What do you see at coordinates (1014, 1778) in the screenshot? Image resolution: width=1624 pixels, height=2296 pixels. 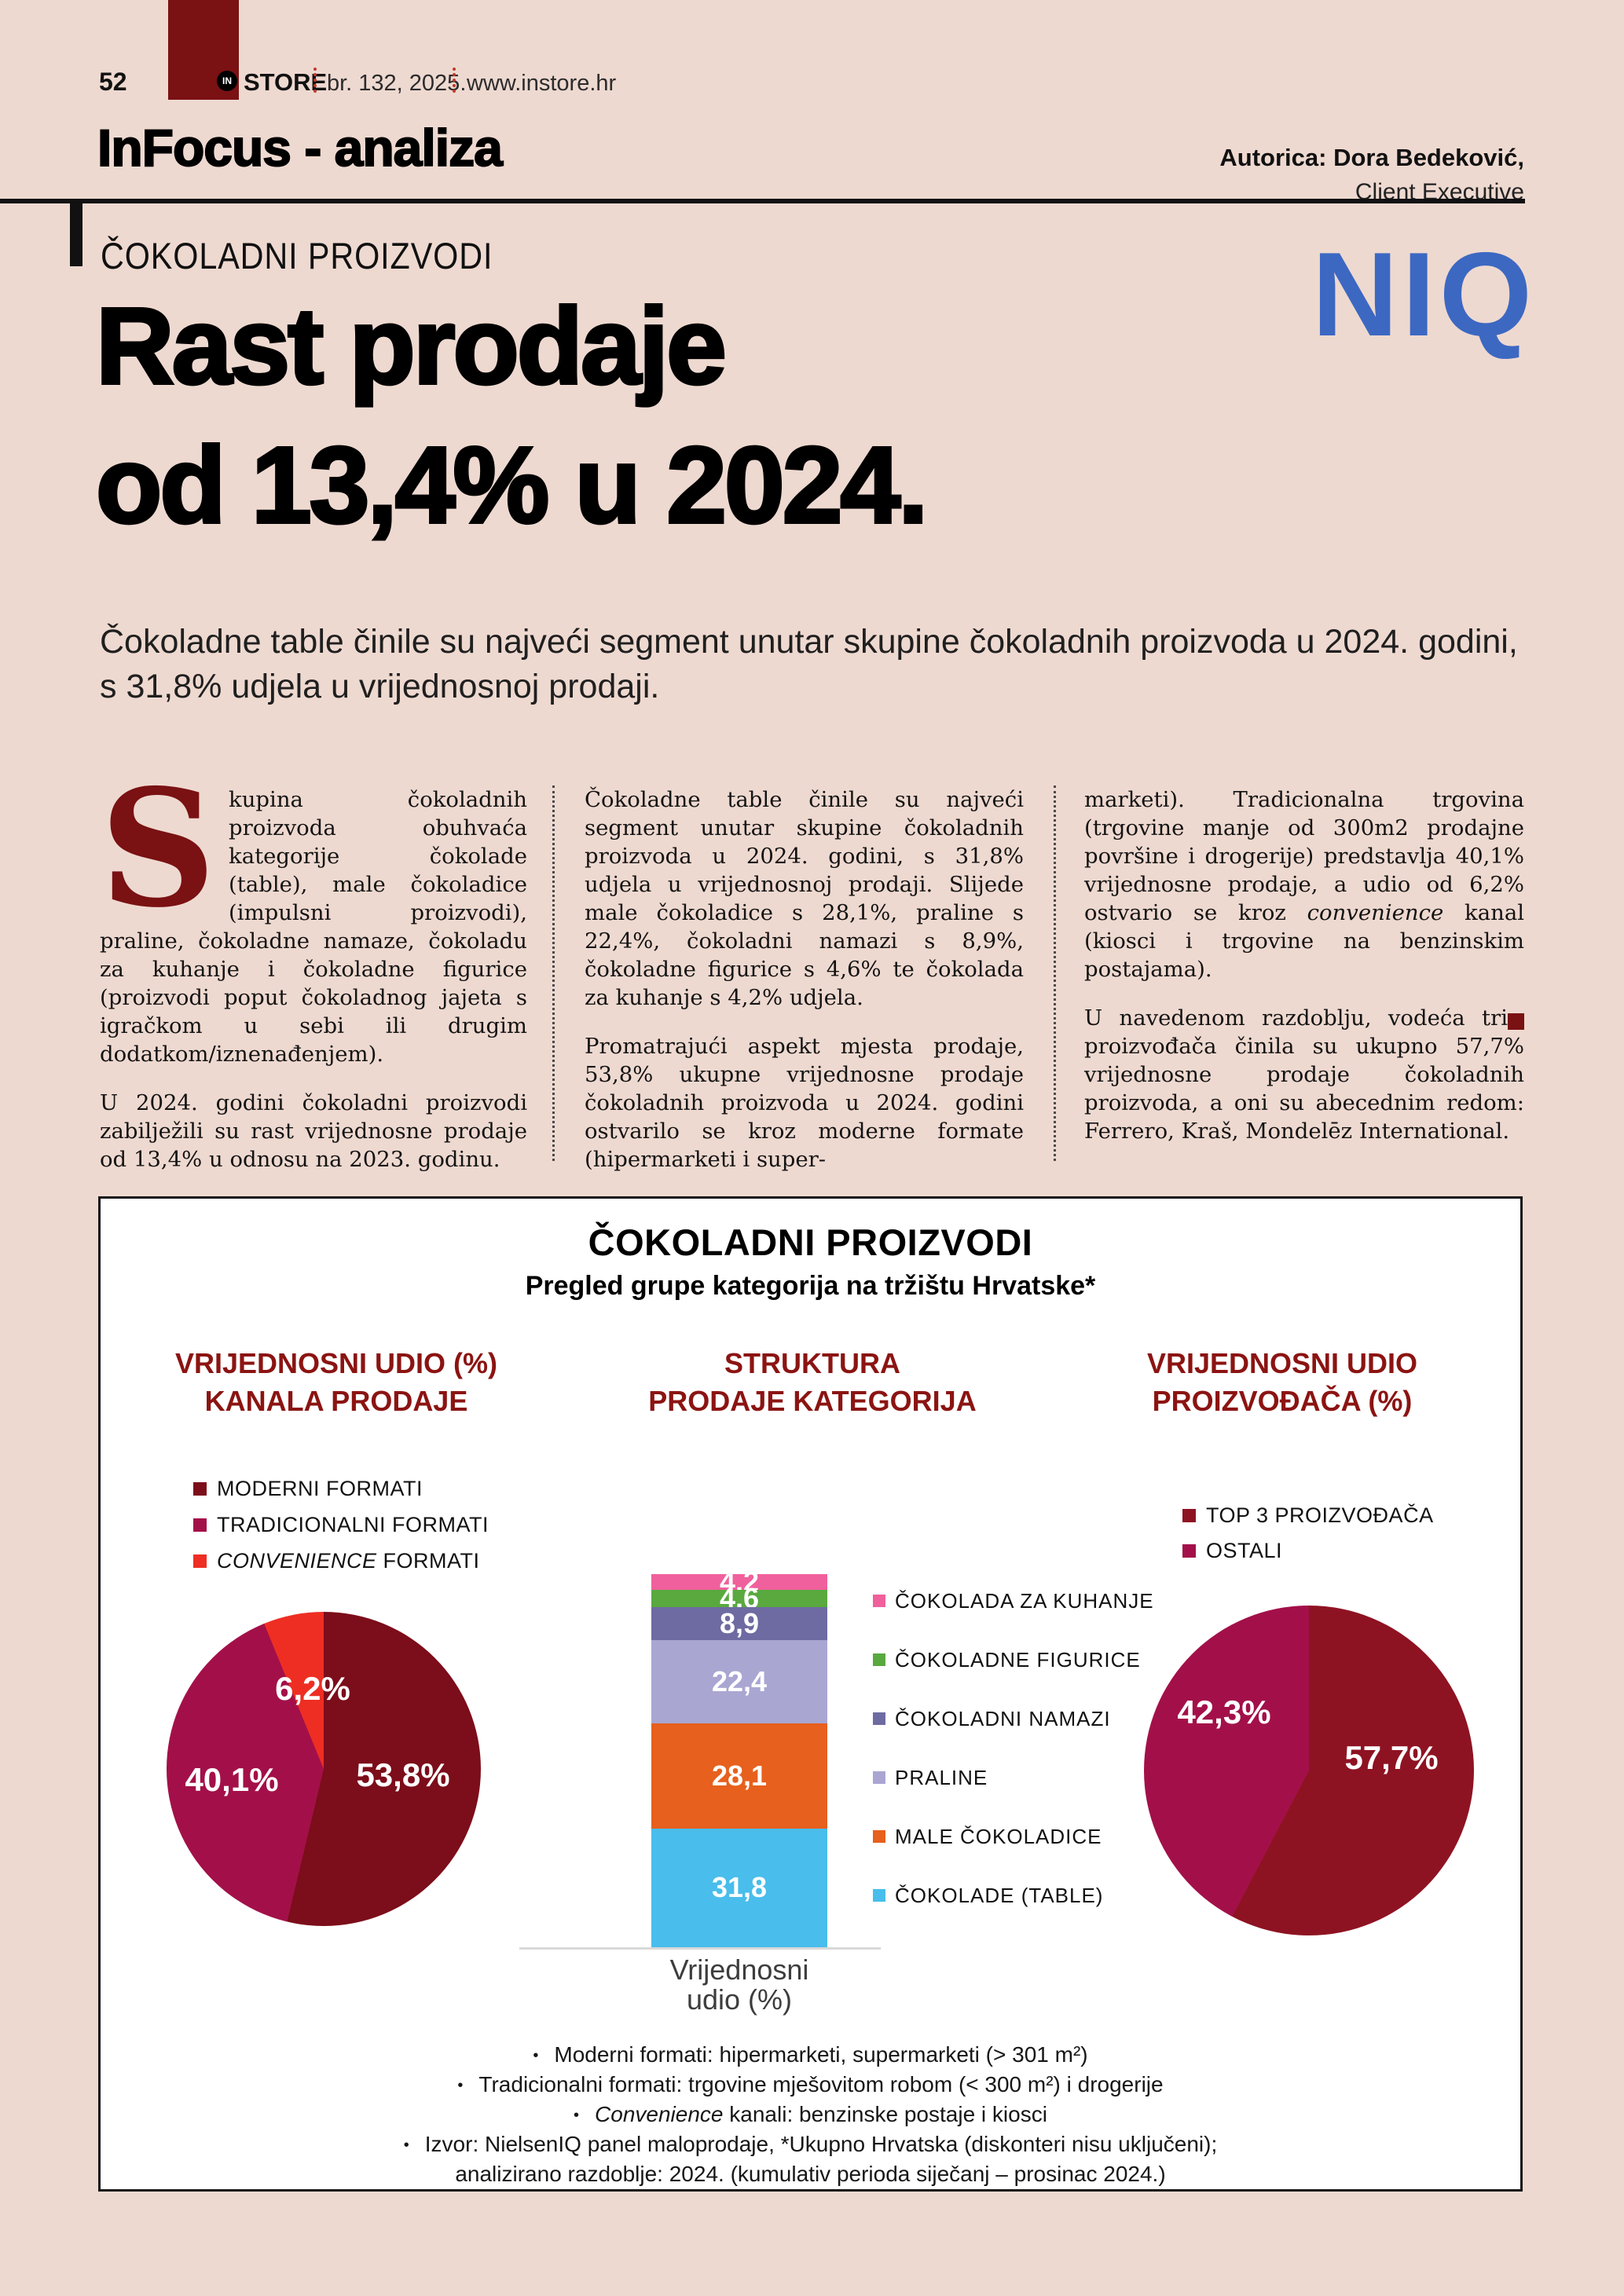 I see `legend-item: PRALINE` at bounding box center [1014, 1778].